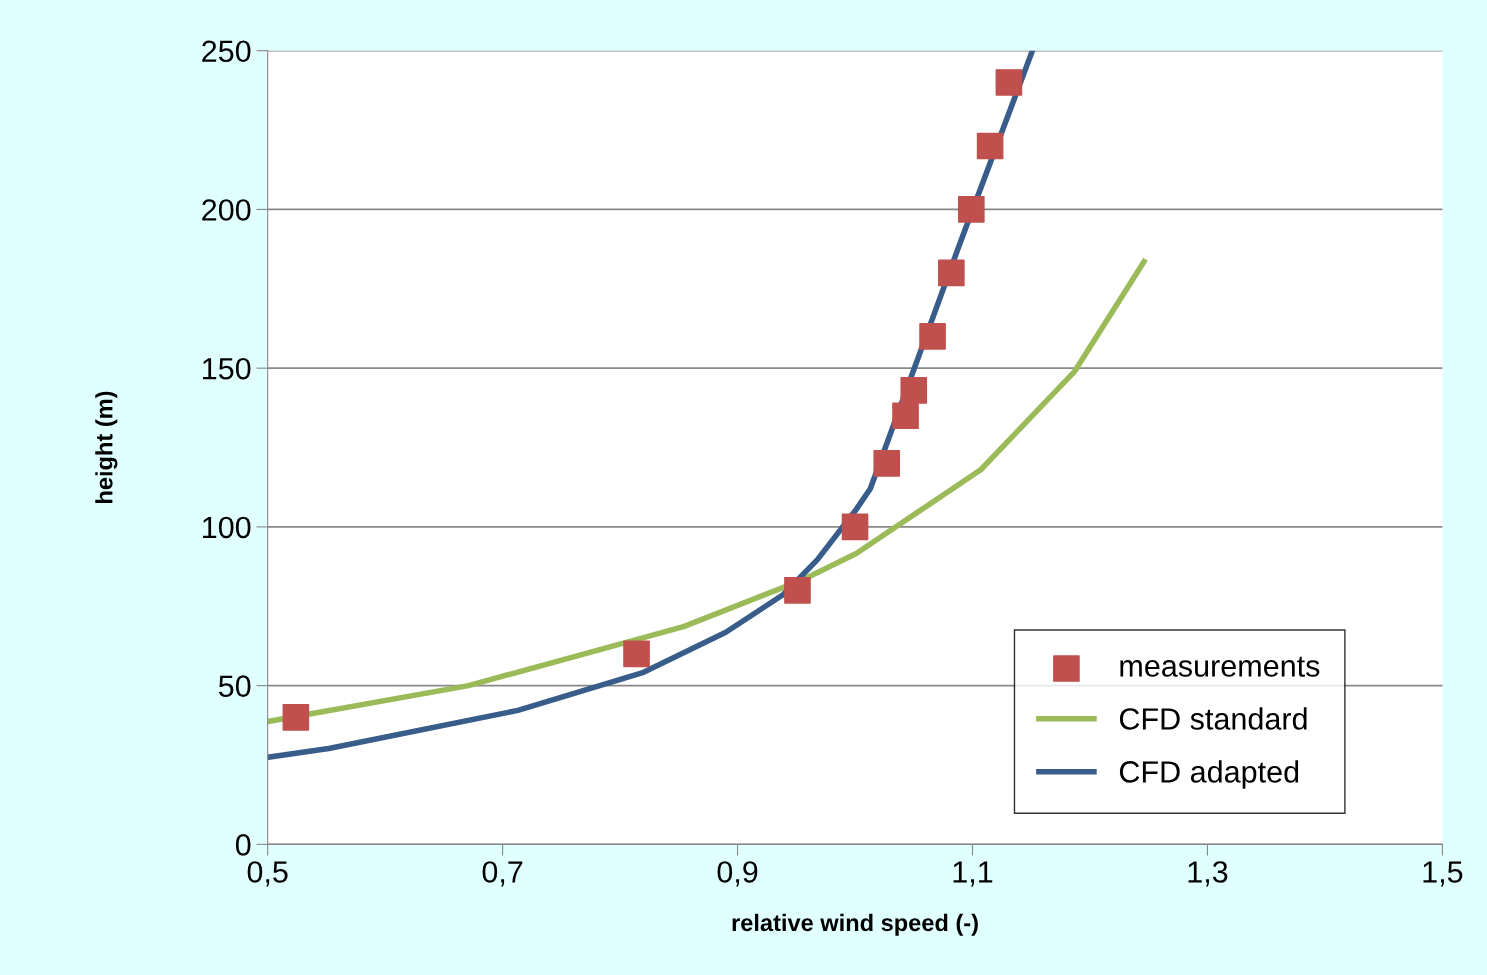 The image size is (1487, 975). Describe the element at coordinates (234, 686) in the screenshot. I see `y-tick-label: 50` at that location.